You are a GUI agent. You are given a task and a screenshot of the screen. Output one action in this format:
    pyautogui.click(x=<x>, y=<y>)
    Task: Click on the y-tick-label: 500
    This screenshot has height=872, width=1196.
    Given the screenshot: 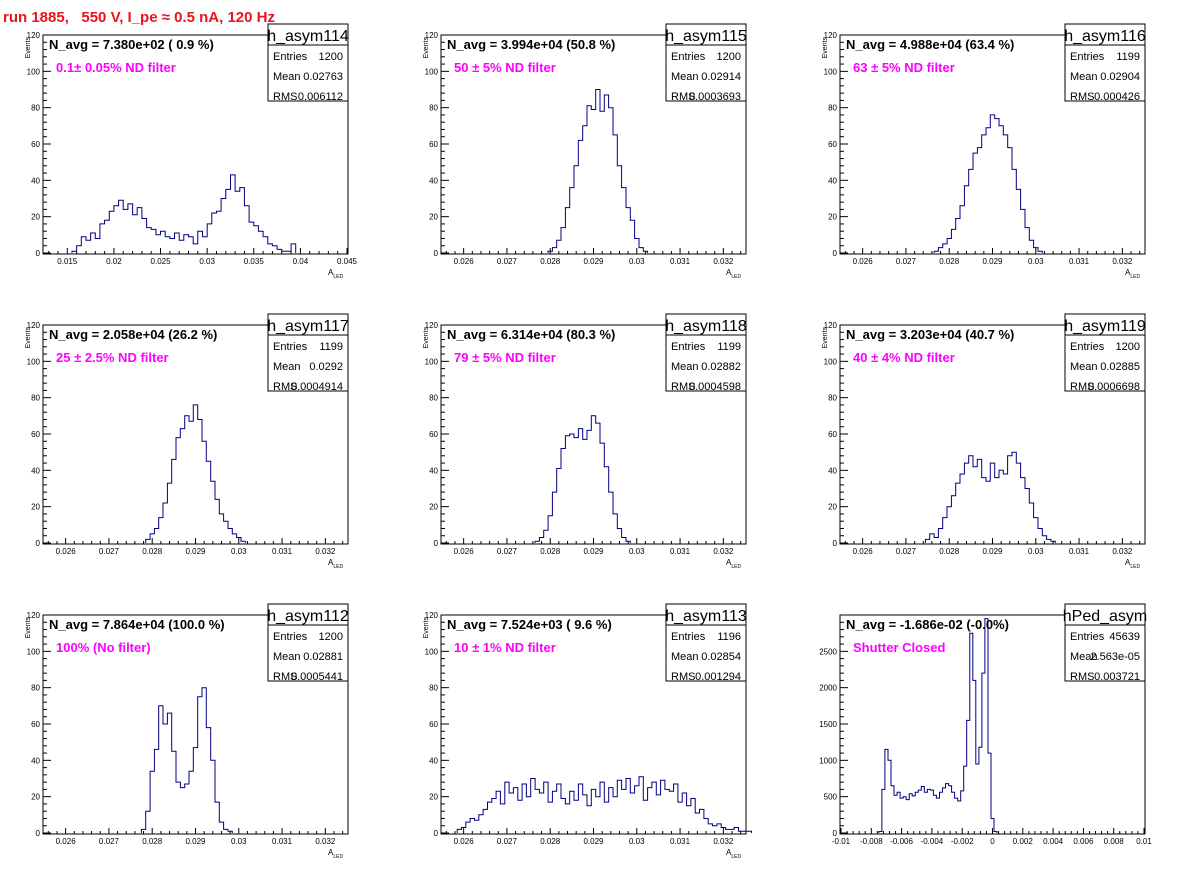 What is the action you would take?
    pyautogui.click(x=831, y=797)
    